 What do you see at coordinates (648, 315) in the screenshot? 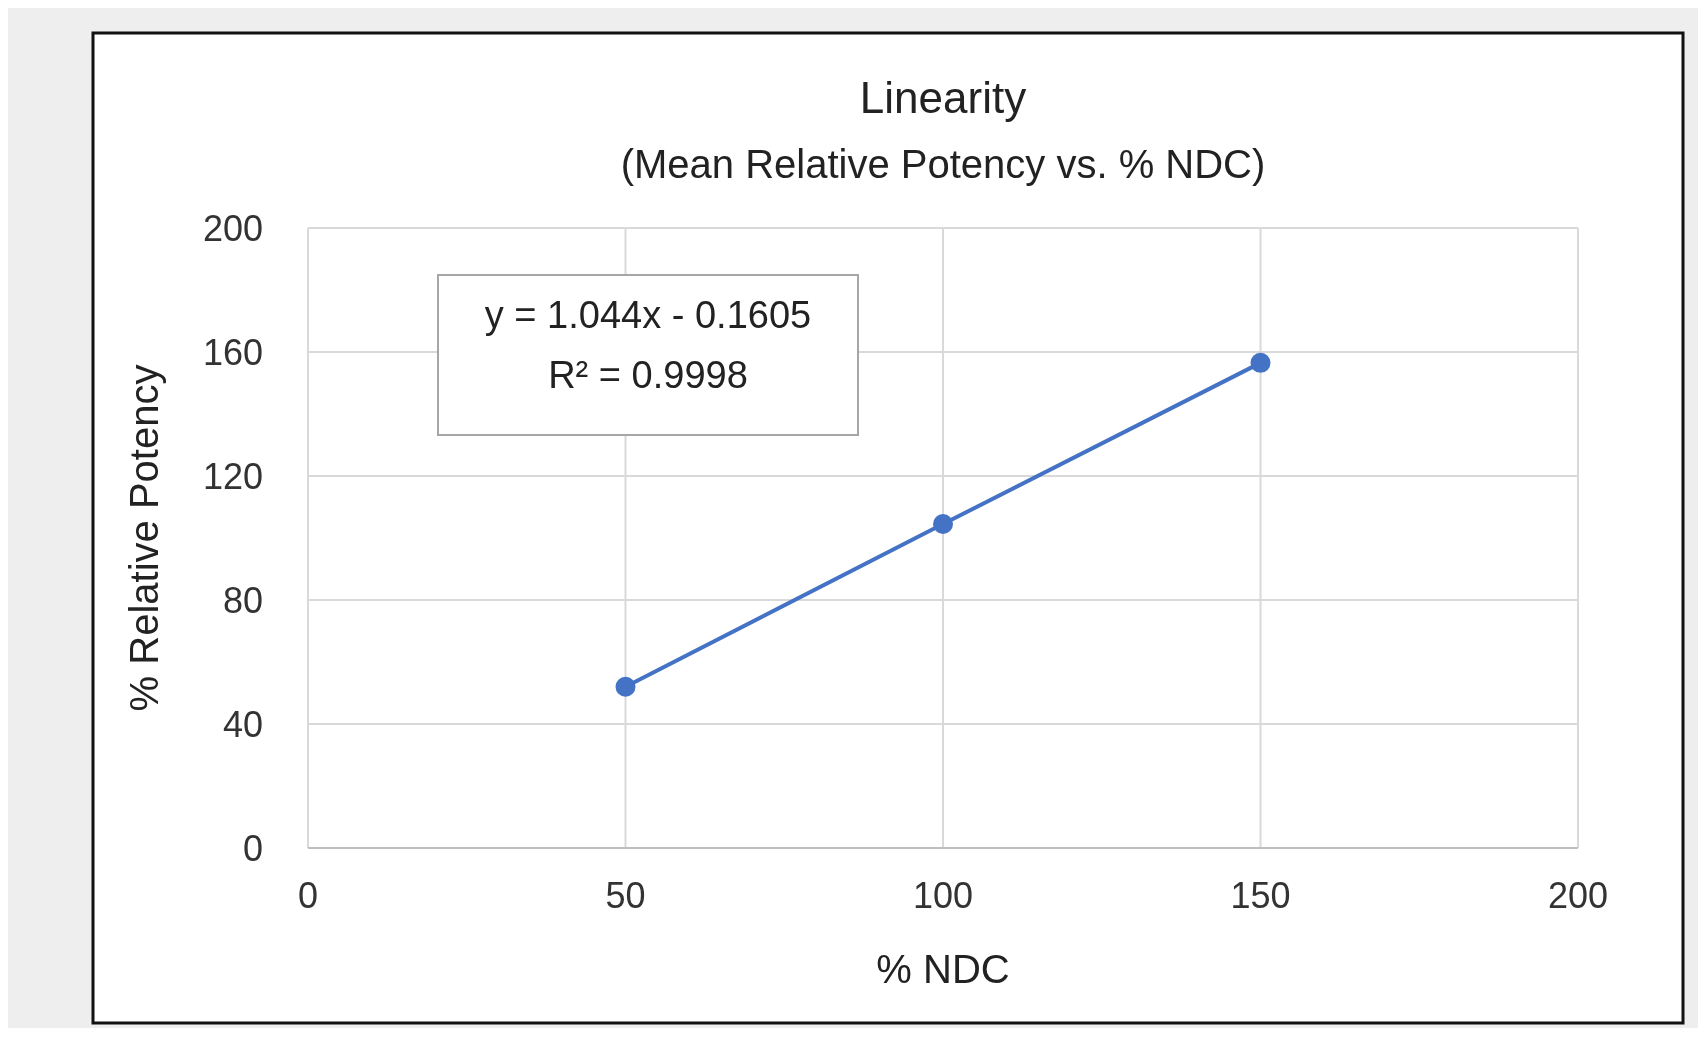
I see `annotation: y = 1.044x - 0.1605` at bounding box center [648, 315].